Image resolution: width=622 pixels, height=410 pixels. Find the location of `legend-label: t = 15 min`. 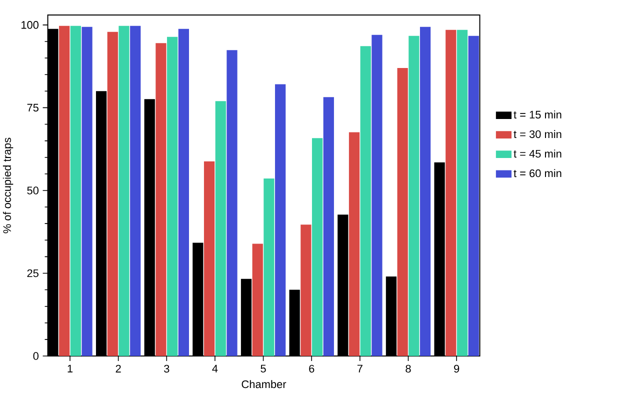

legend-label: t = 15 min is located at coordinates (538, 114).